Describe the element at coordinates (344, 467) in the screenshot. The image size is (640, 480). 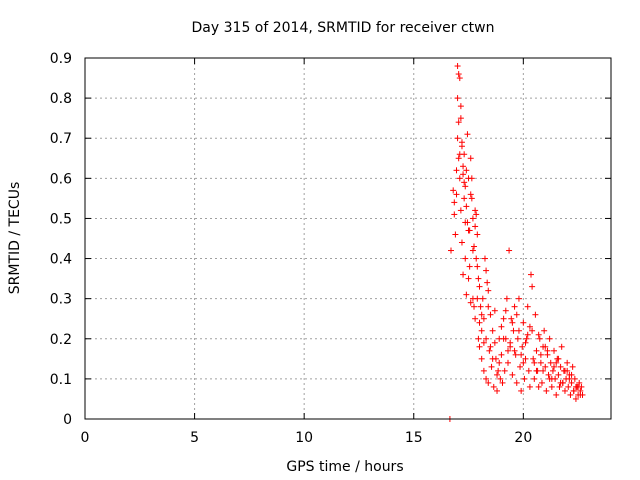
I see `x-axis-label: GPS time / hours` at that location.